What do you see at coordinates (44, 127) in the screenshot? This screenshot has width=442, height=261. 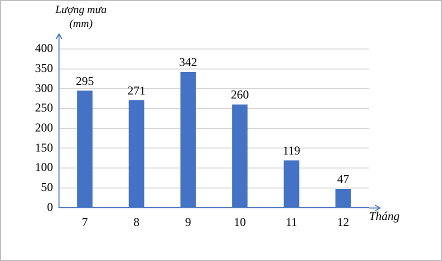 I see `y-tick-label: 200` at bounding box center [44, 127].